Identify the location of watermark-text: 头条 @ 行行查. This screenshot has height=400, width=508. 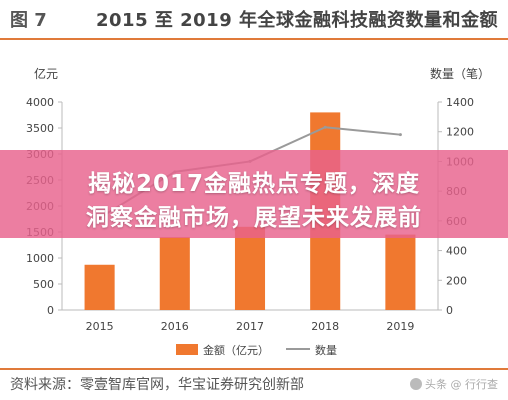
(461, 384).